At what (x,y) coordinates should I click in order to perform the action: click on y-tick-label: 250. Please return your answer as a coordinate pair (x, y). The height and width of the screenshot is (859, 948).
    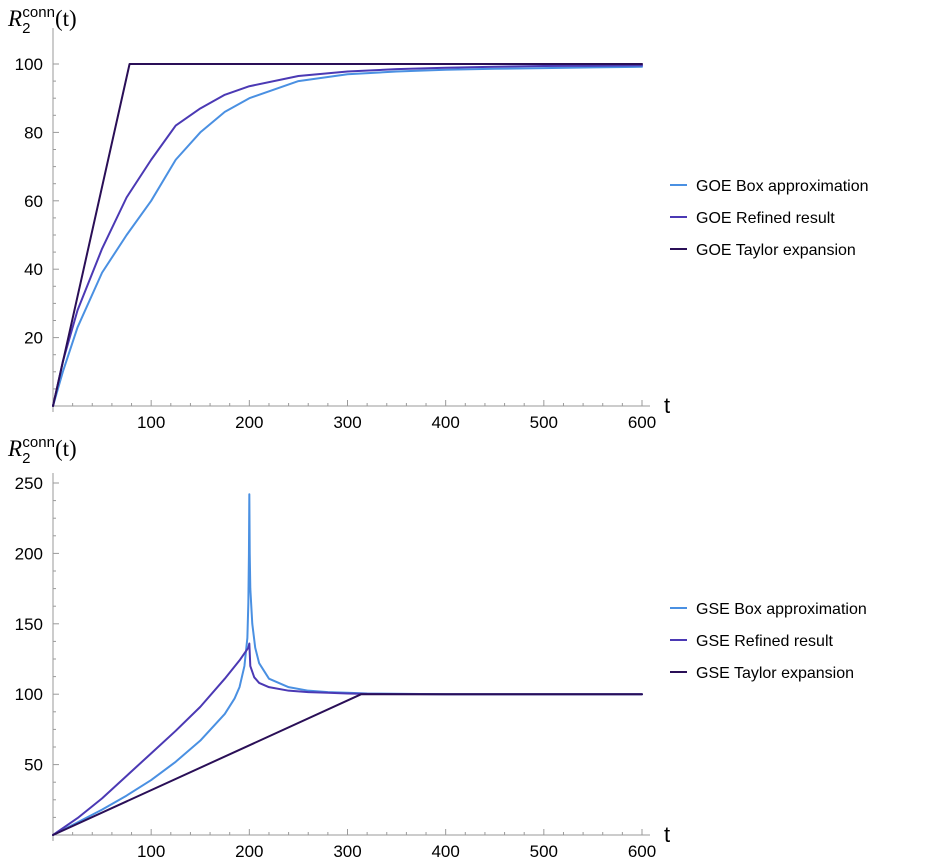
    Looking at the image, I should click on (29, 483).